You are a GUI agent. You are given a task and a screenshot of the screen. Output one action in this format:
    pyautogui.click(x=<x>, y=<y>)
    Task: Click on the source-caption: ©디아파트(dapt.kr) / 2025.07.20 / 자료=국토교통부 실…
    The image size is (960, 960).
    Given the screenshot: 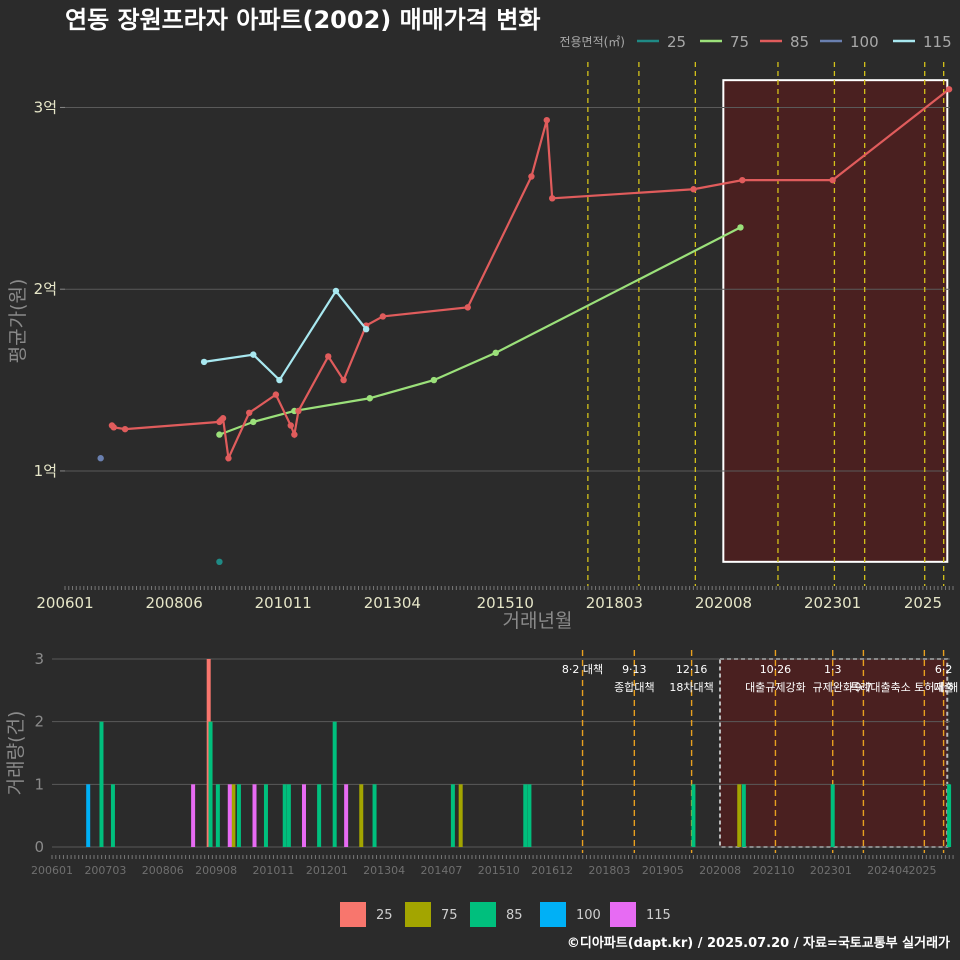 What is the action you would take?
    pyautogui.click(x=758, y=943)
    